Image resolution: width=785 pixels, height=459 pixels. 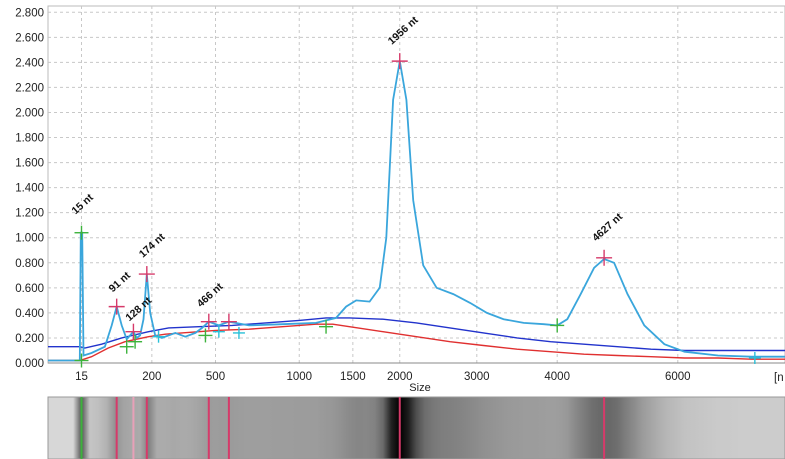 What do you see at coordinates (416, 342) in the screenshot?
I see `lower-baseline` at bounding box center [416, 342].